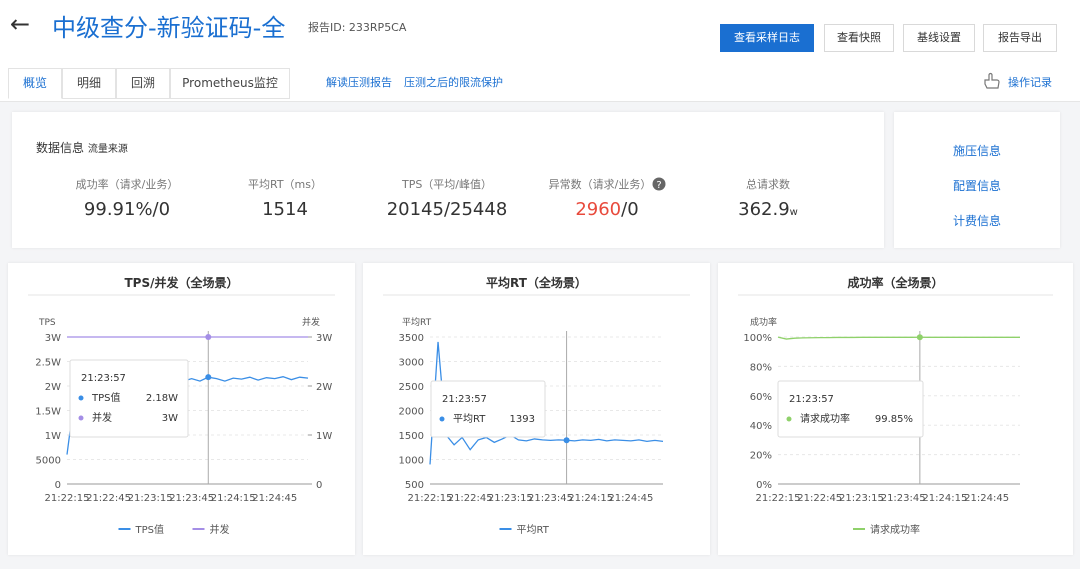 This screenshot has width=1080, height=569. I want to click on tooltip-name: 平均RT, so click(469, 419).